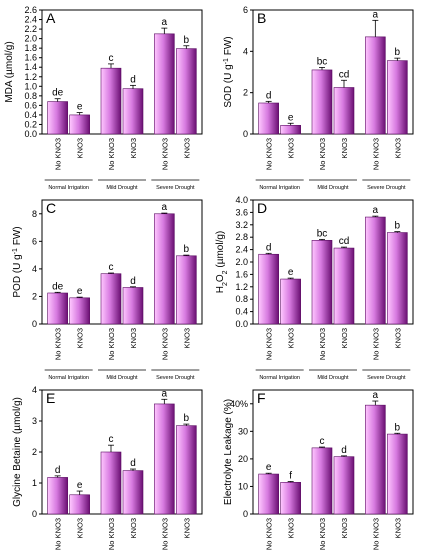  Describe the element at coordinates (241, 262) in the screenshot. I see `y-tick-label: 2.0` at that location.